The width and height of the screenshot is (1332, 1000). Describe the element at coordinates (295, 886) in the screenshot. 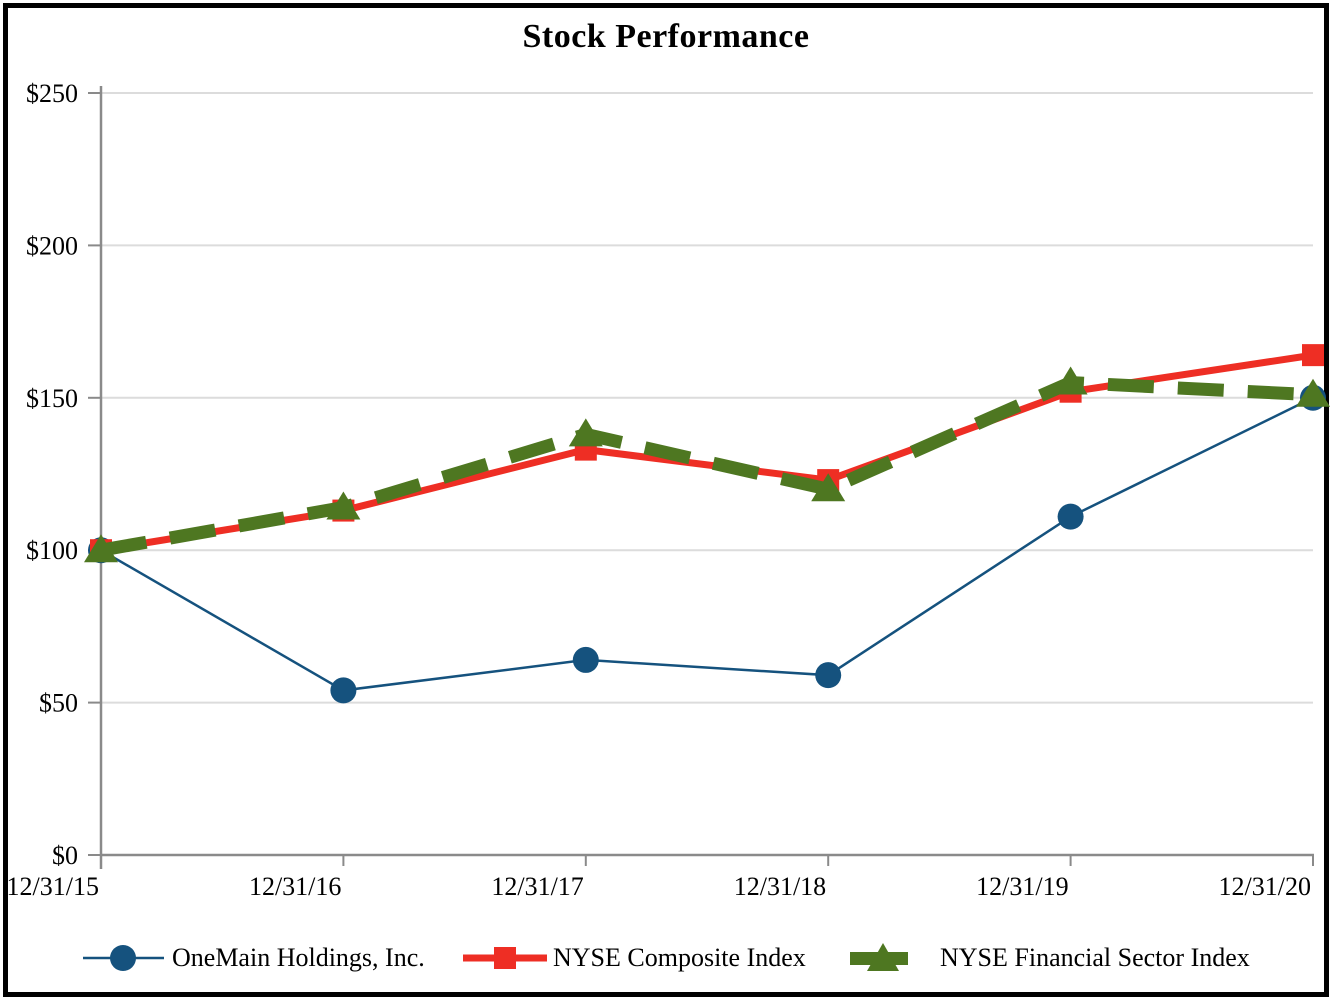

I see `x-axis-label: 12/31/16` at that location.